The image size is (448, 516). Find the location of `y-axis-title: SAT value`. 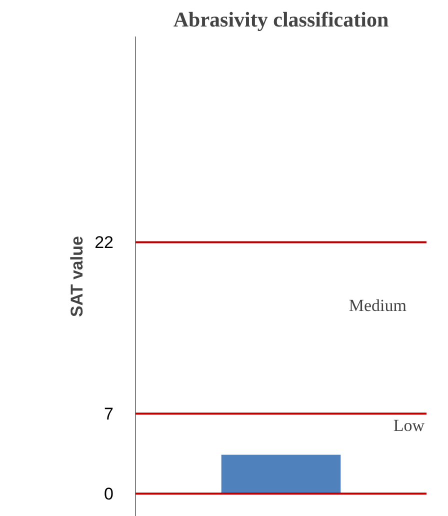

y-axis-title: SAT value is located at coordinates (77, 276).